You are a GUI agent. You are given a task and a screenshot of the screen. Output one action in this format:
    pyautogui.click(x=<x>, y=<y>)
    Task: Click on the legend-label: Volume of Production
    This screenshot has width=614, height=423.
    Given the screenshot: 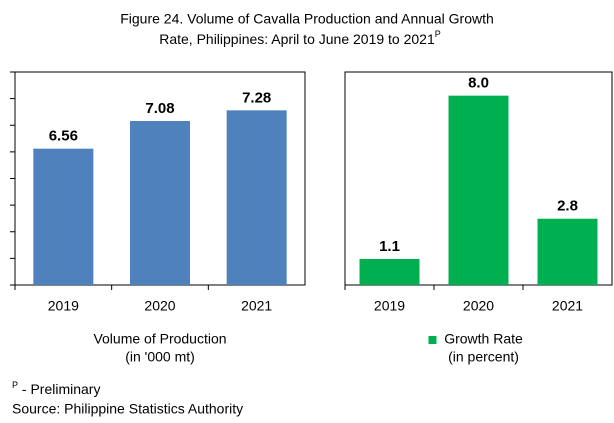 What is the action you would take?
    pyautogui.click(x=159, y=339)
    